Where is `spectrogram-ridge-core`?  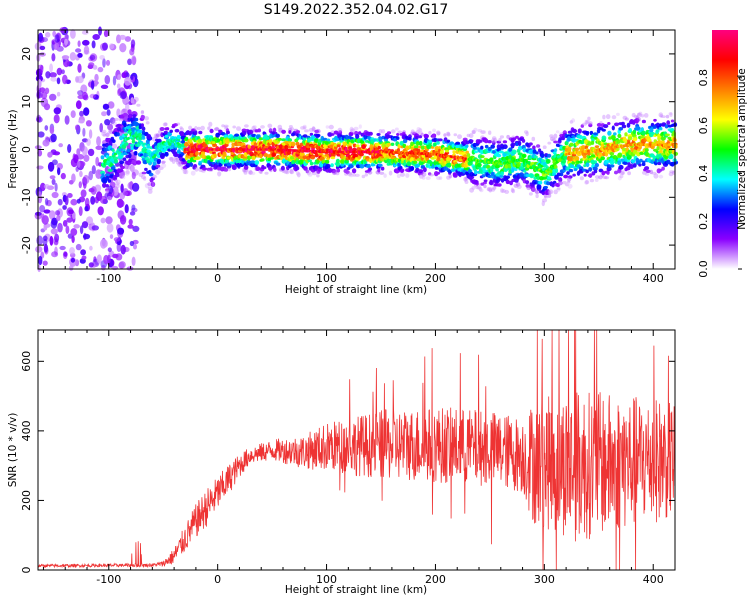 spectrogram-ridge-core is located at coordinates (115, 154).